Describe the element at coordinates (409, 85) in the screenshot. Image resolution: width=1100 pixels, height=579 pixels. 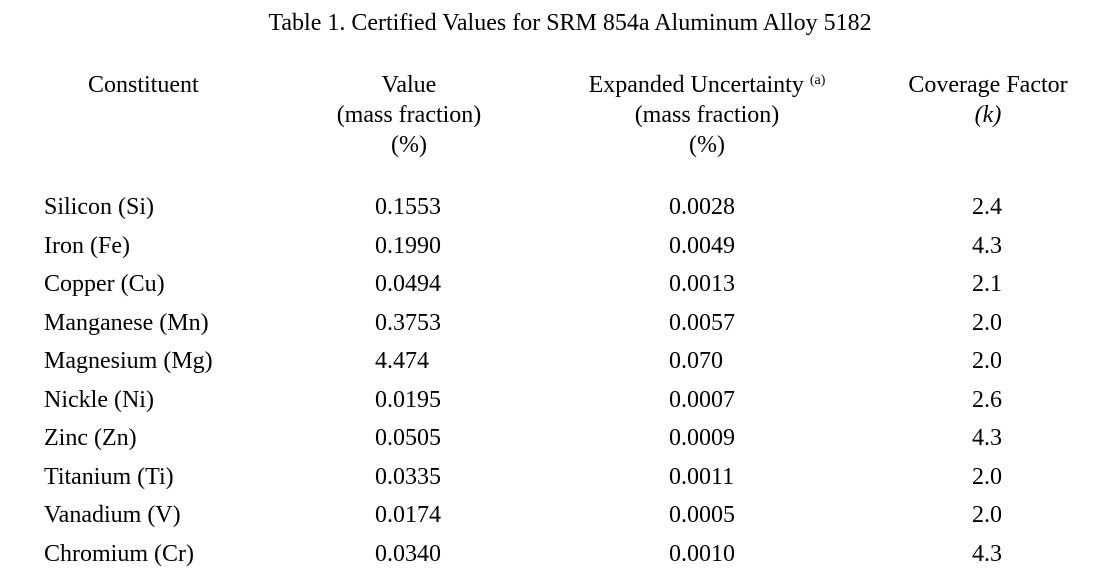
I see `header-value-line1: Value` at that location.